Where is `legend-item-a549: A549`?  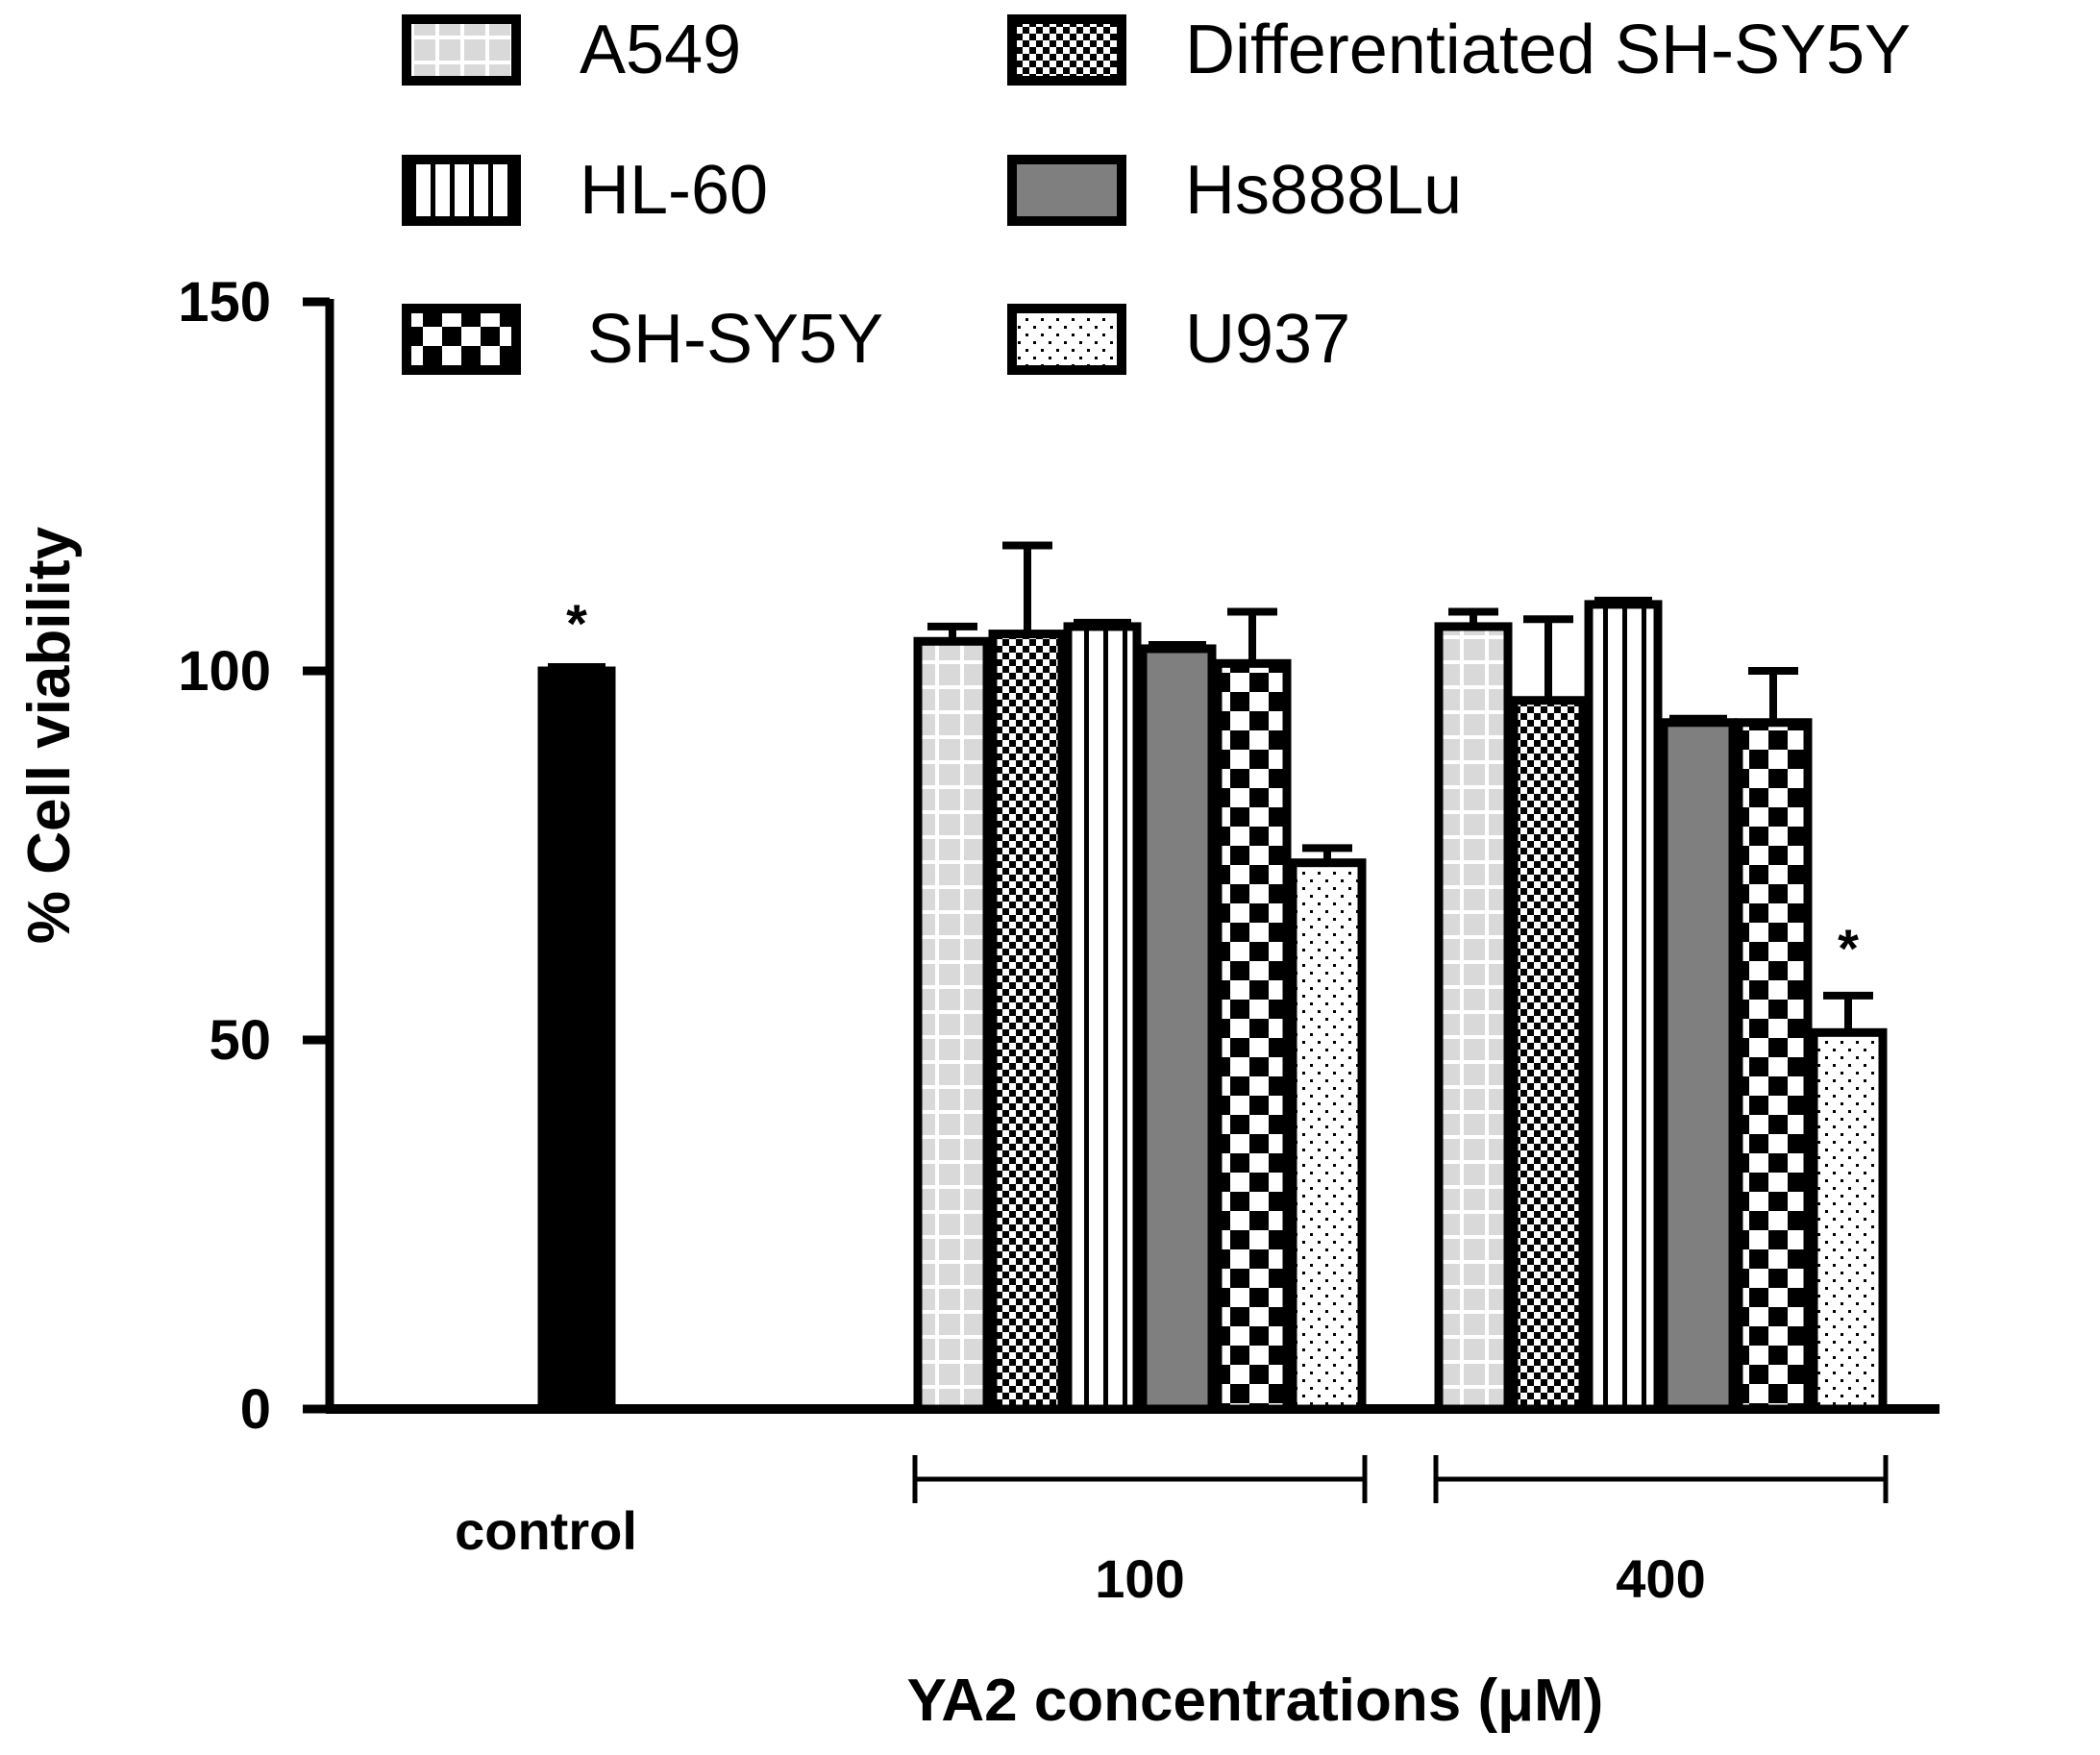 legend-item-a549: A549 is located at coordinates (571, 50).